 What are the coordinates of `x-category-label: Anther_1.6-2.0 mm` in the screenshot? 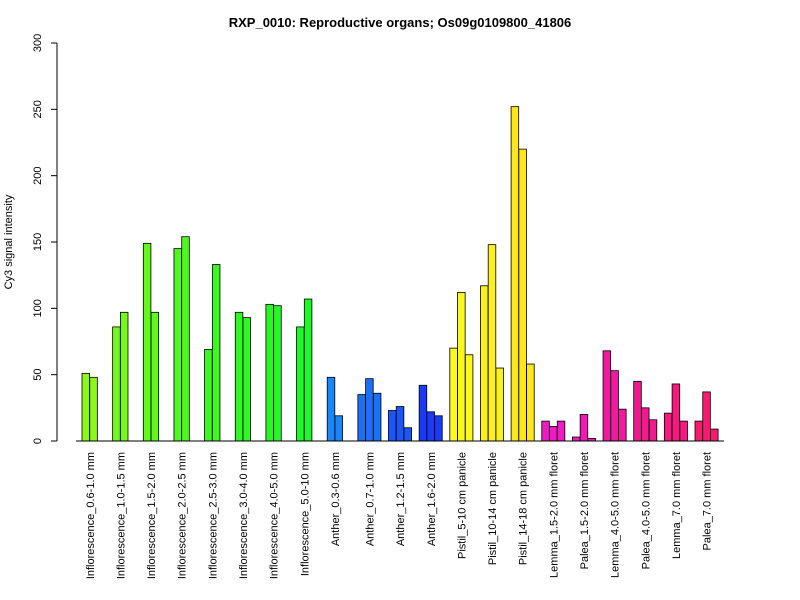 It's located at (432, 499).